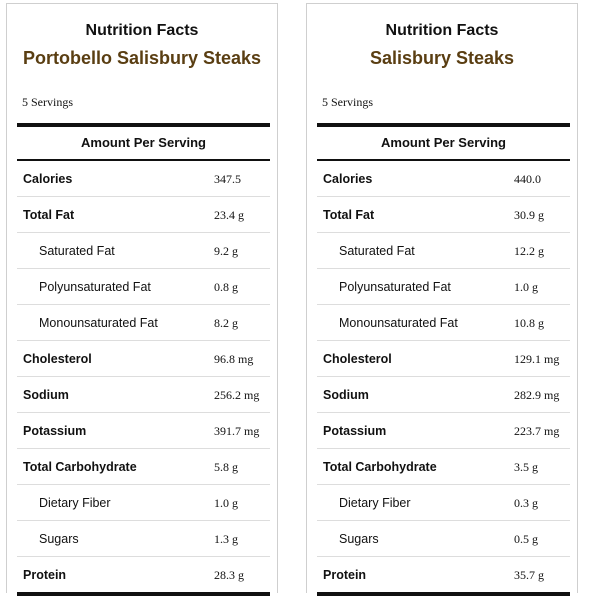 Image resolution: width=600 pixels, height=596 pixels. I want to click on nutrient-row: Saturated Fat 12.2 g, so click(443, 251).